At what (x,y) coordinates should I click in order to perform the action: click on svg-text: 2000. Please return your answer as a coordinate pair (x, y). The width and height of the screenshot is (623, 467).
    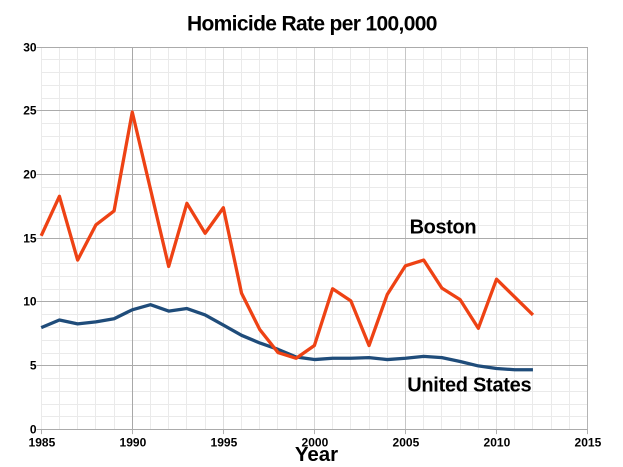
    Looking at the image, I should click on (315, 443).